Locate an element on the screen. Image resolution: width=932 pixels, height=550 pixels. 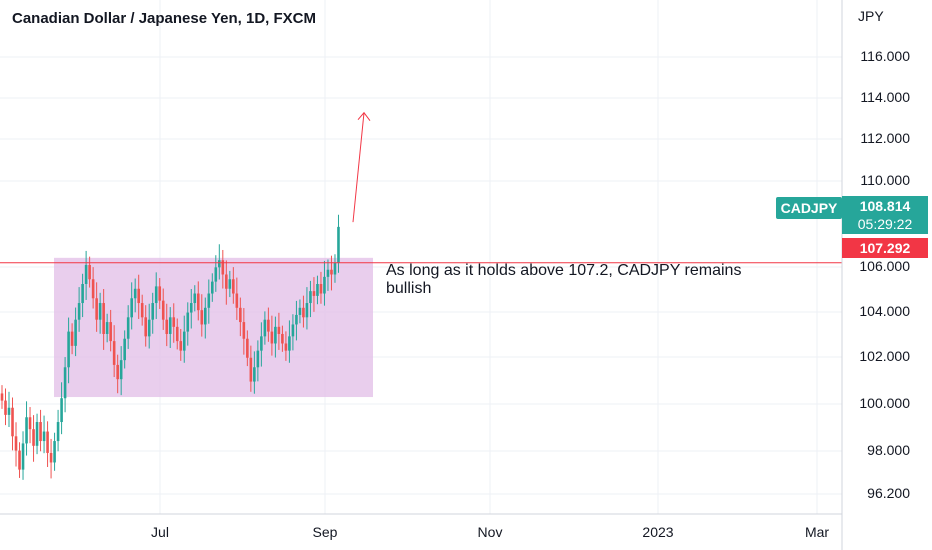
last-price-value: 108.814 is located at coordinates (885, 206).